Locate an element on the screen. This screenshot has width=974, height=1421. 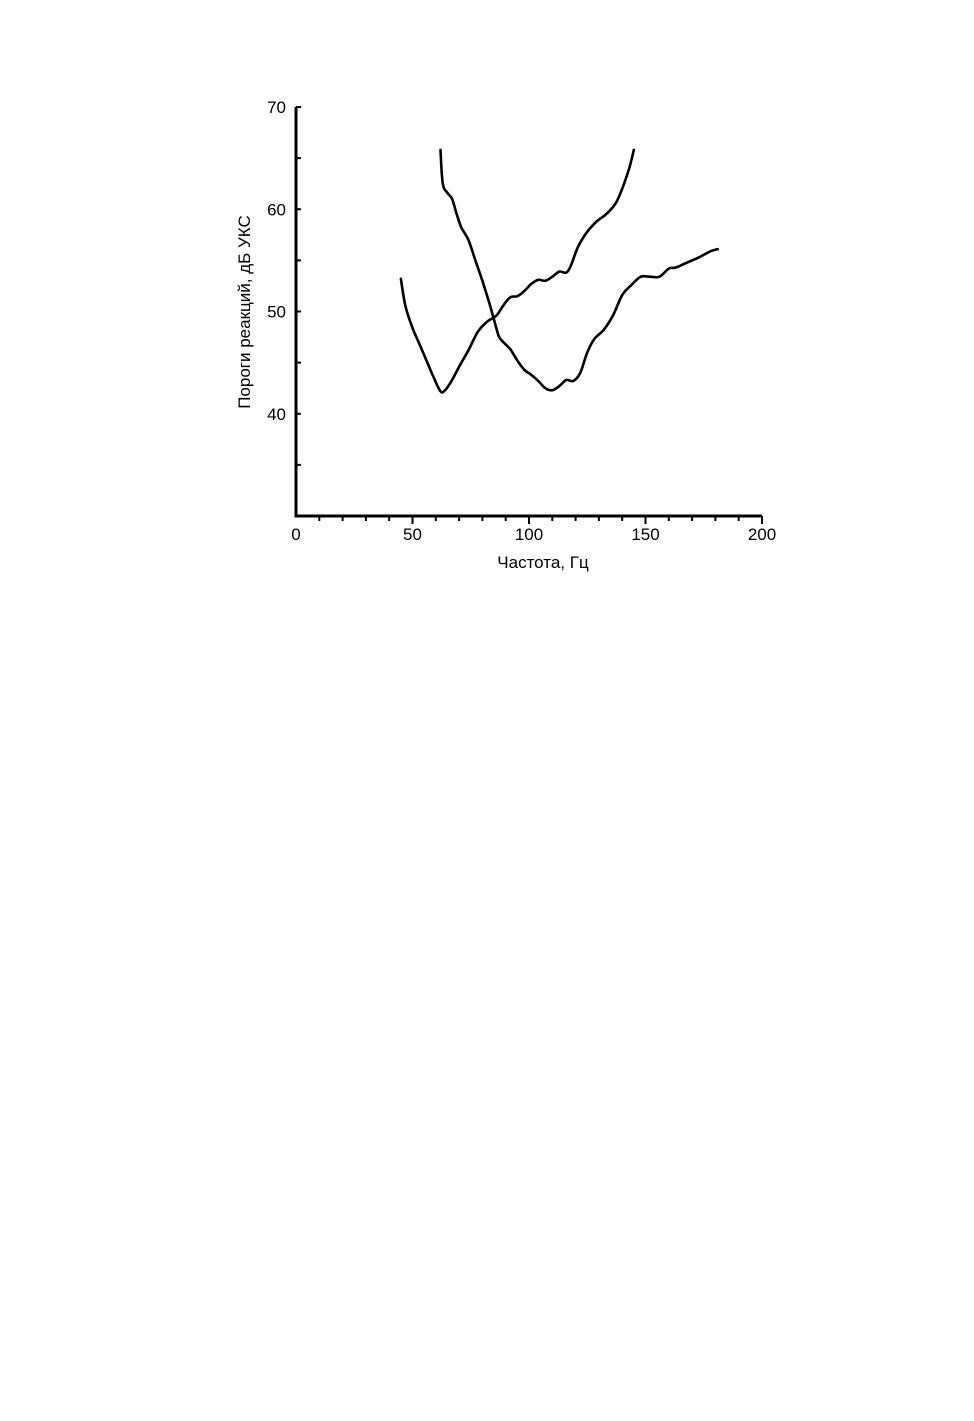
x-tick-label: 50 is located at coordinates (412, 534).